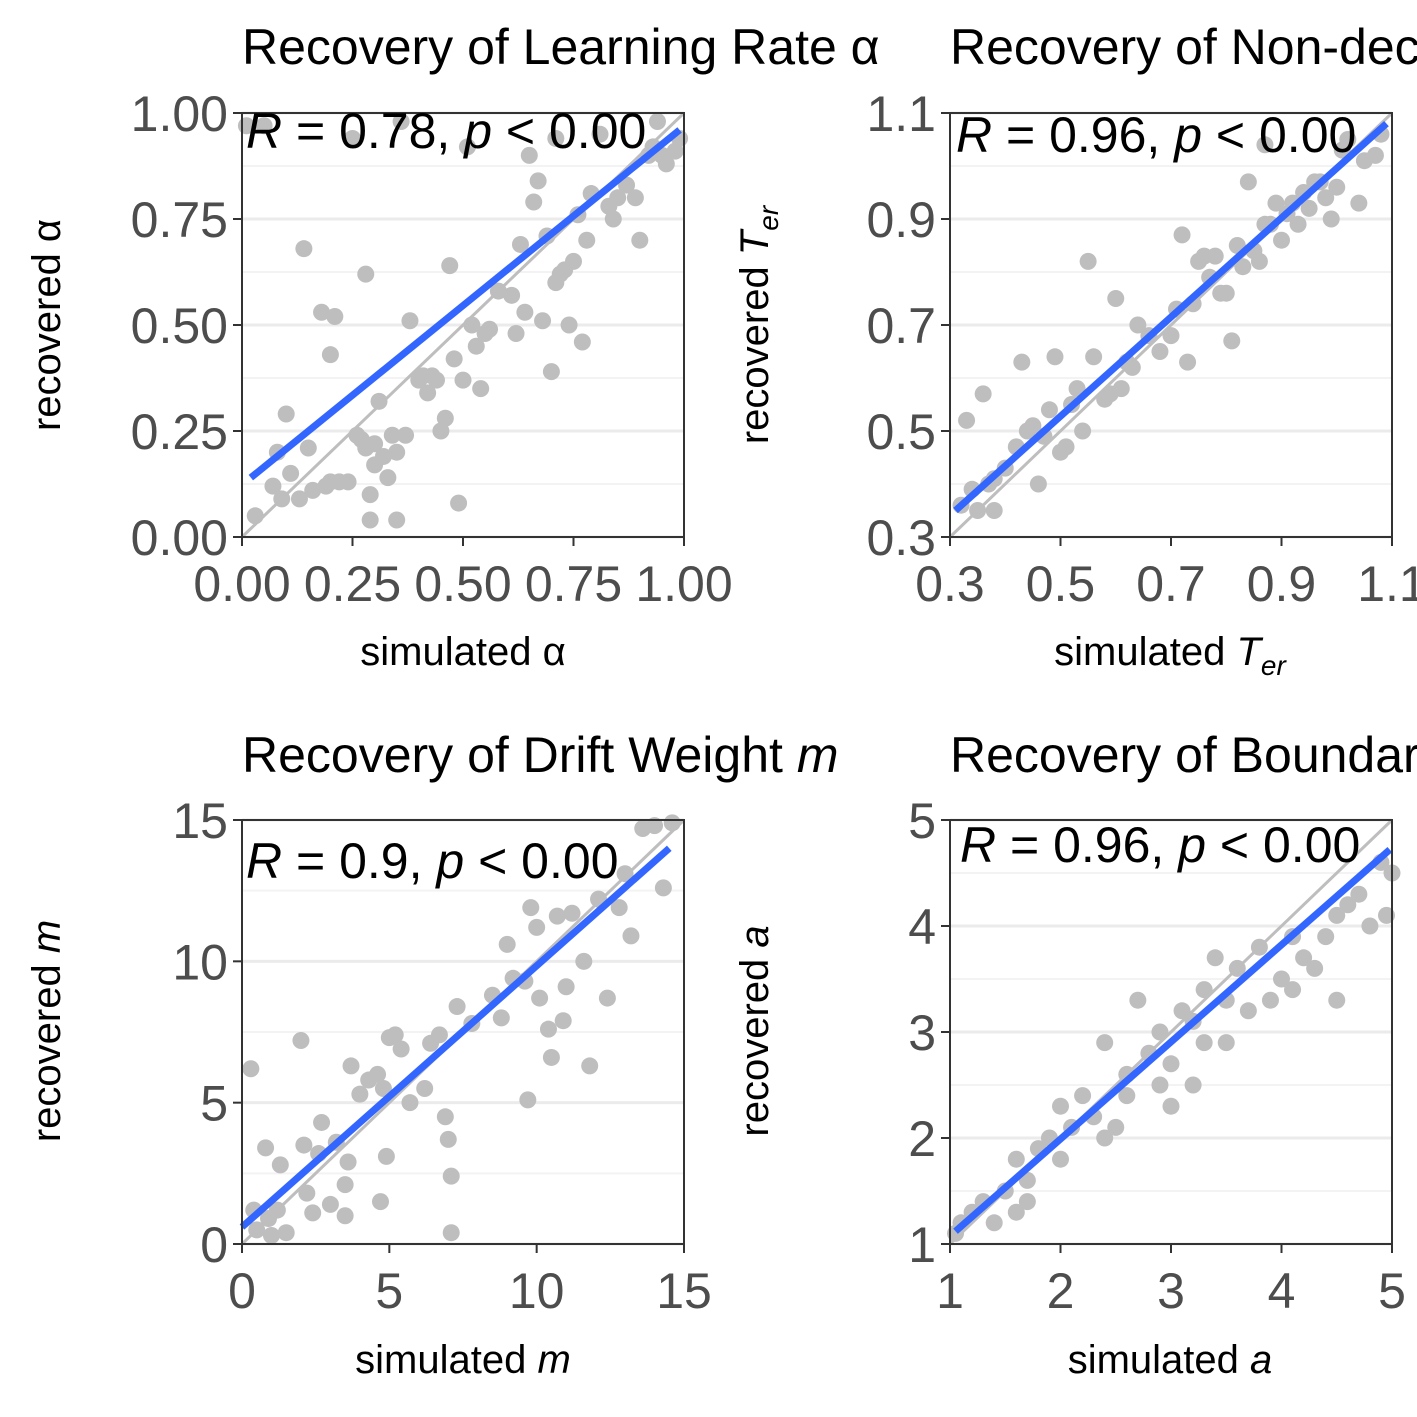 The width and height of the screenshot is (1417, 1417). Describe the element at coordinates (755, 1030) in the screenshot. I see `y-axis-label: recovered a` at that location.